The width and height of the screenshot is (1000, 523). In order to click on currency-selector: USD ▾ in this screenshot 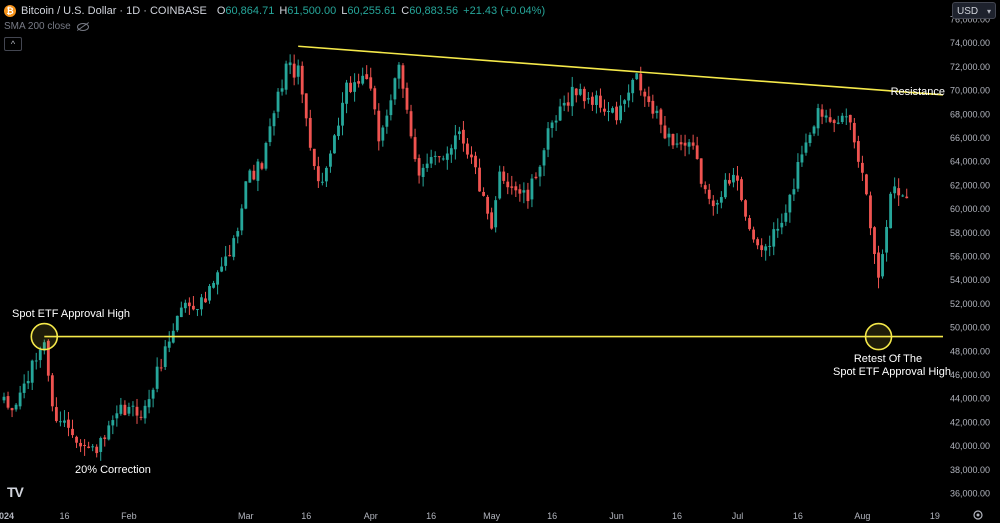, I will do `click(974, 10)`.